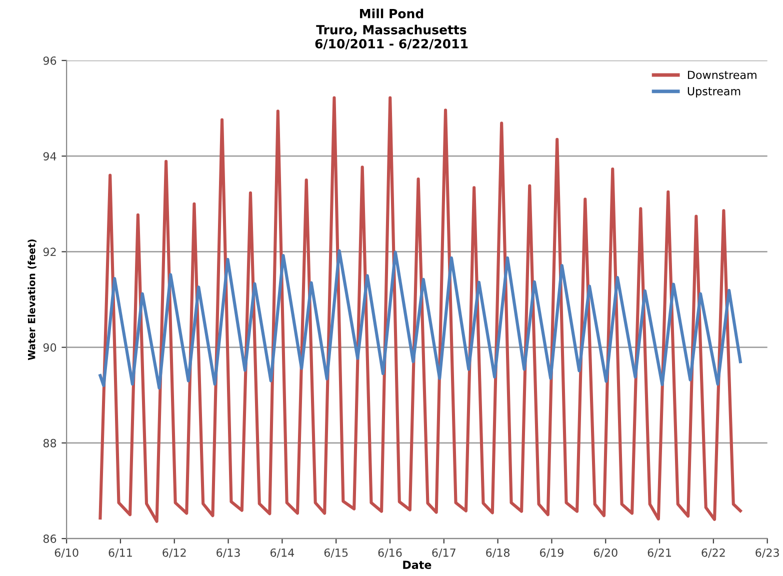 This screenshot has height=576, width=783. What do you see at coordinates (606, 553) in the screenshot?
I see `x-tick-label: 6/20` at bounding box center [606, 553].